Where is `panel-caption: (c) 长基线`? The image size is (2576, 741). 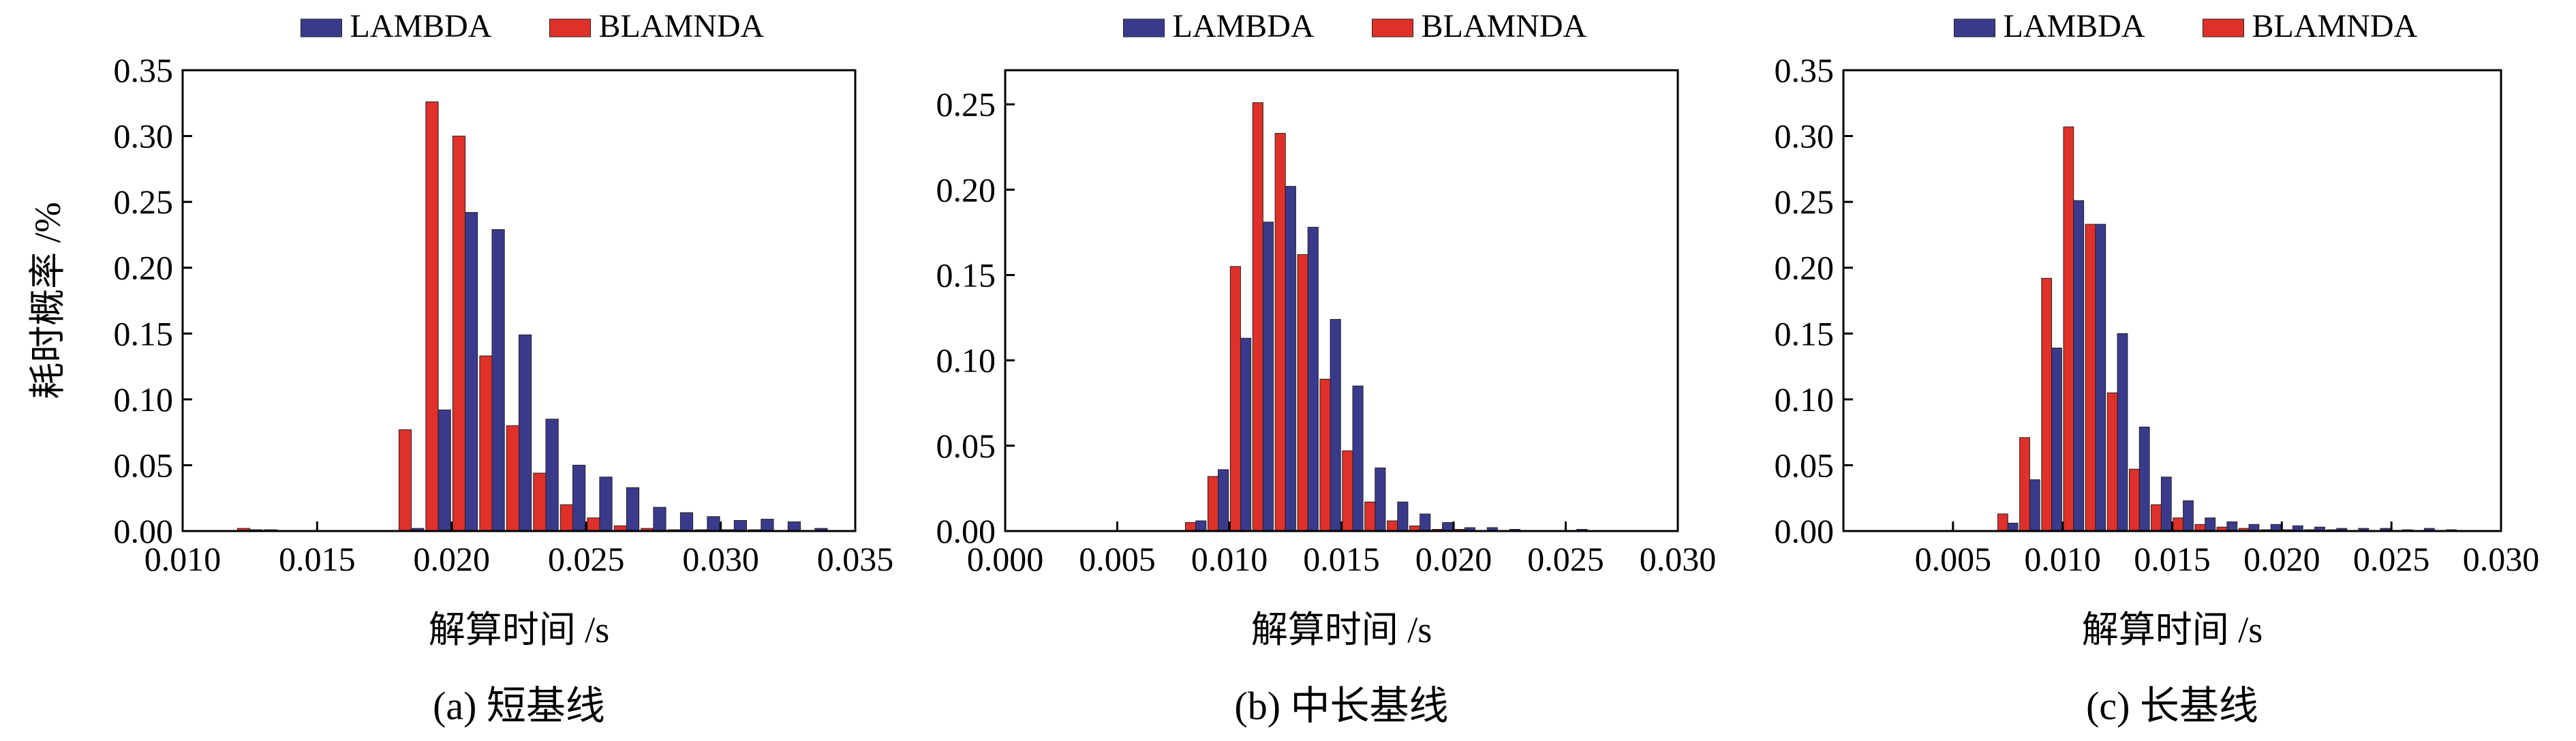
panel-caption: (c) 长基线 is located at coordinates (2172, 706).